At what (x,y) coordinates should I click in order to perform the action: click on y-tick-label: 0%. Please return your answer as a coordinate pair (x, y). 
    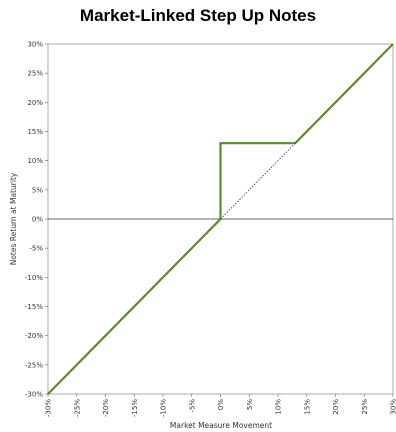
    Looking at the image, I should click on (37, 220).